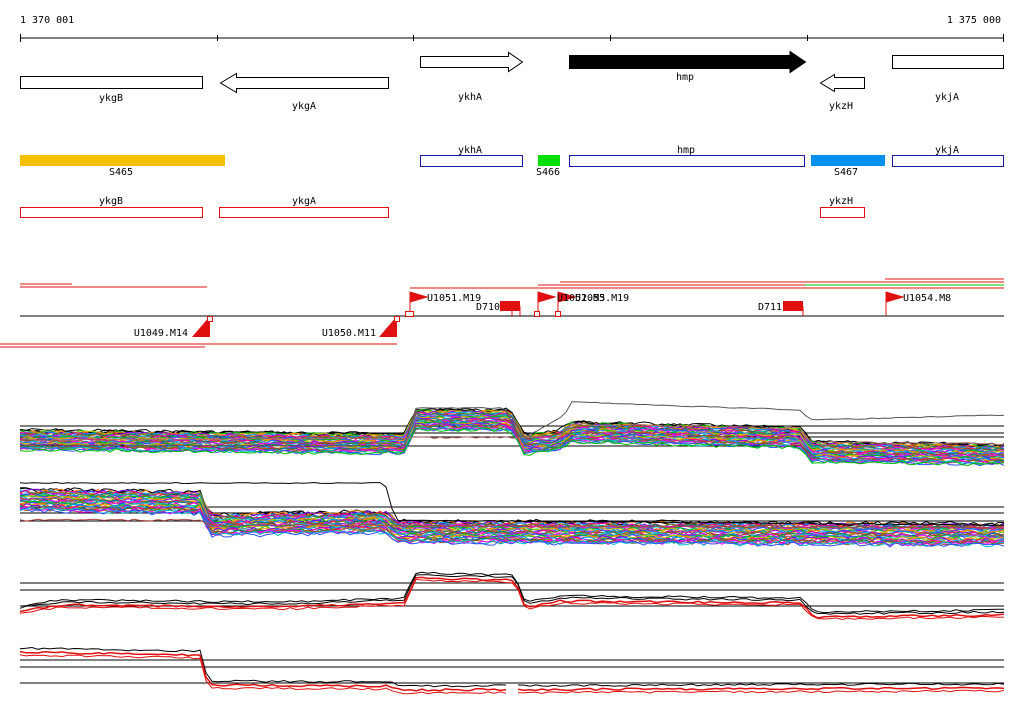  I want to click on segment-label: ykhA, so click(470, 150).